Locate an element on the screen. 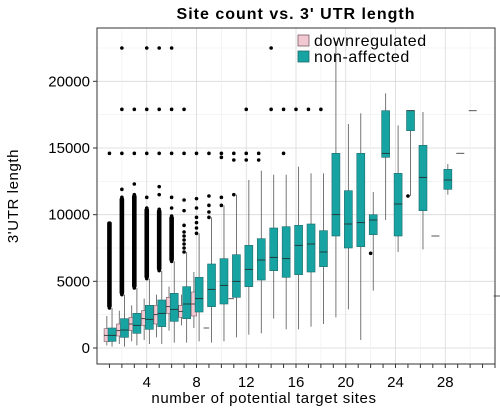  y-axis-ticks: 0 5000 10000 15000 20000 is located at coordinates (72, 215).